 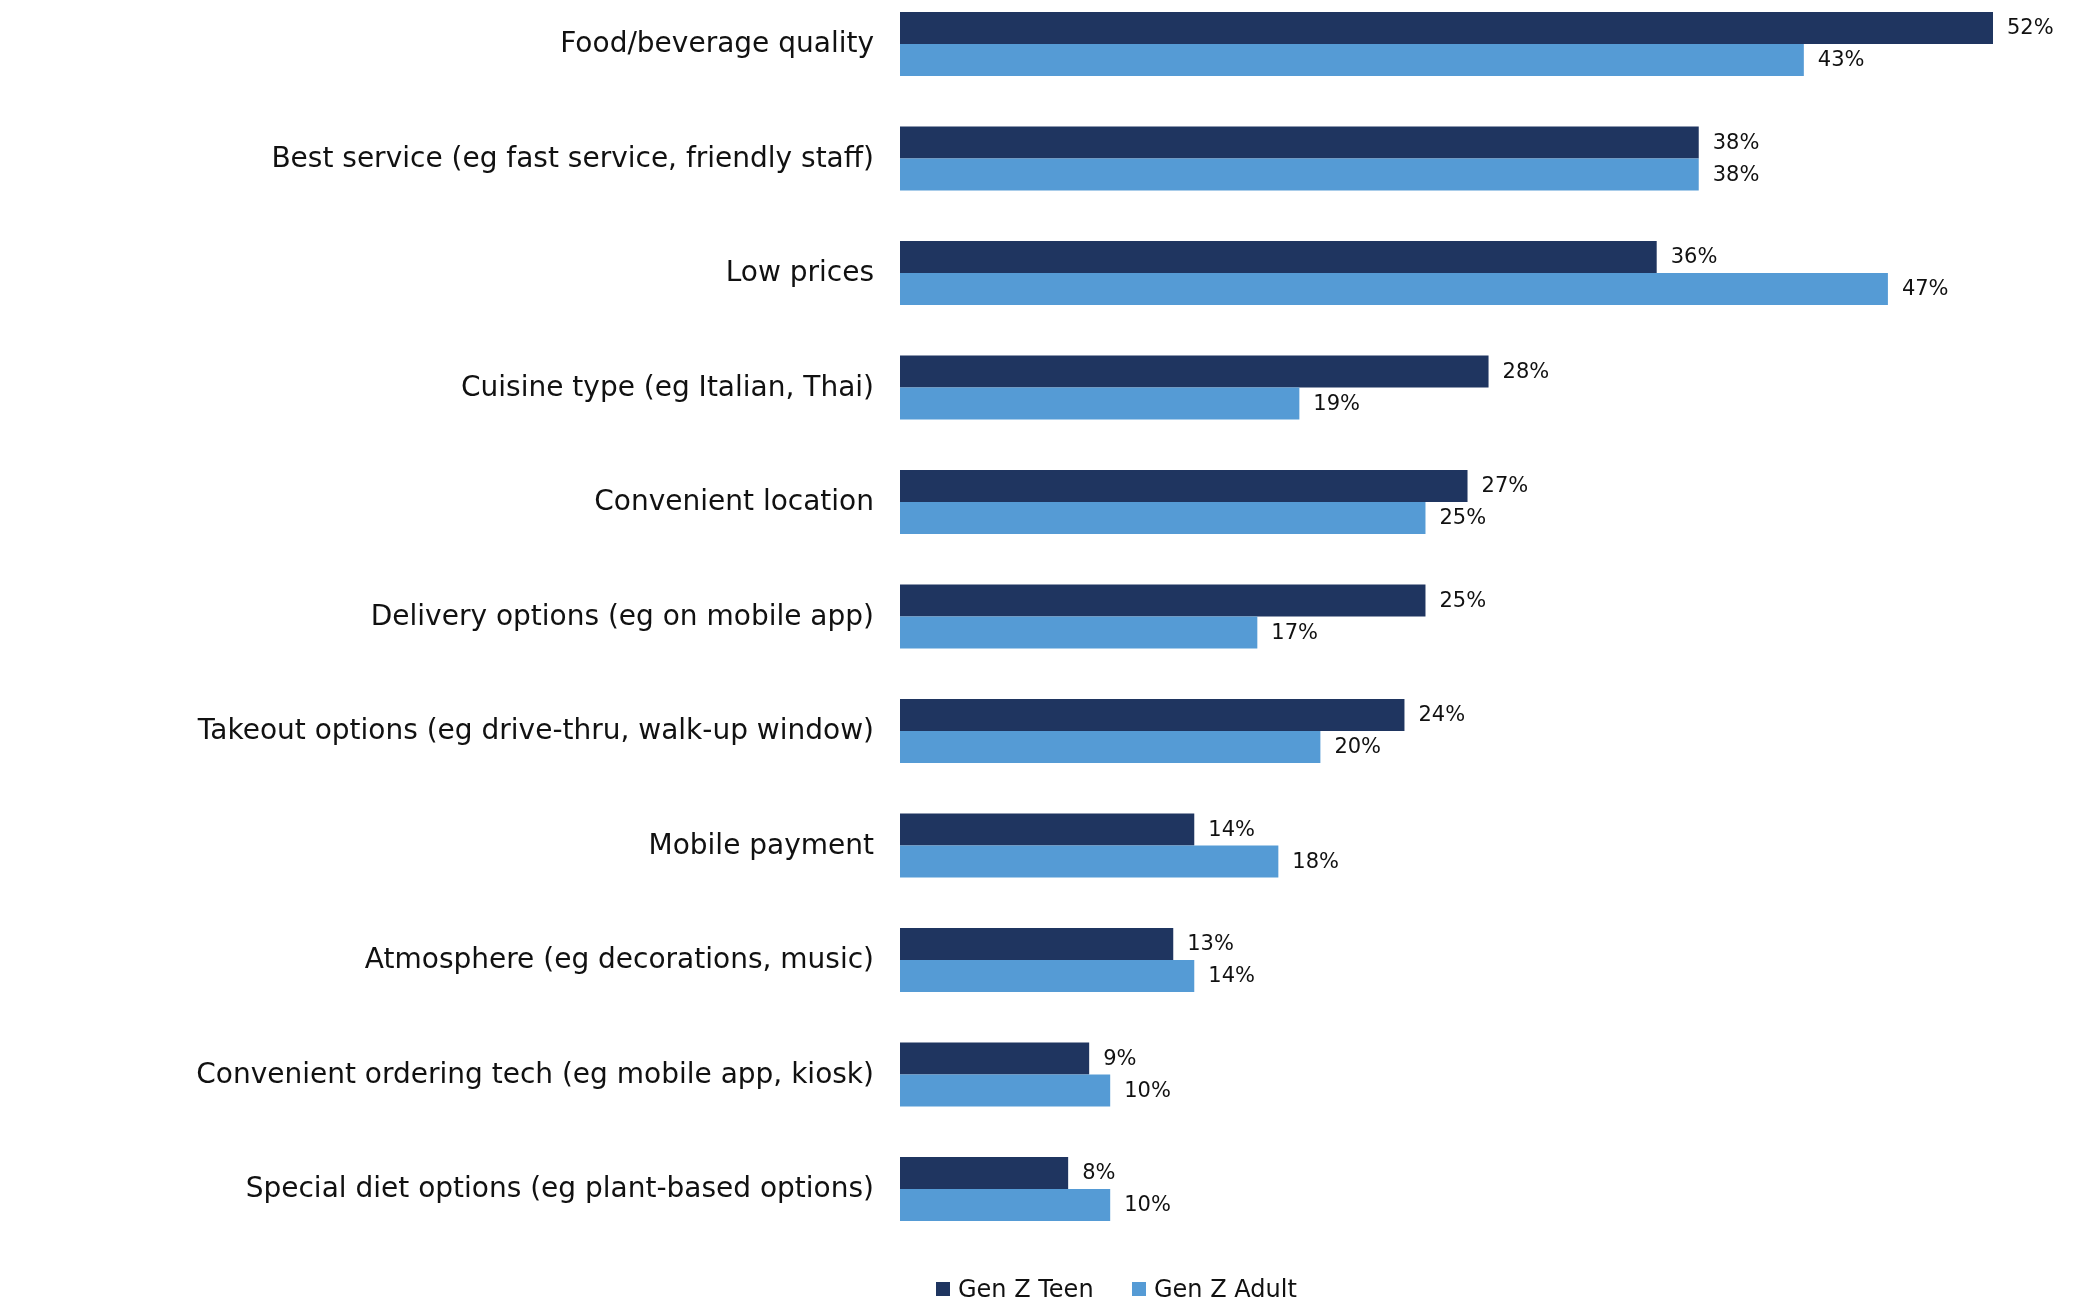 What do you see at coordinates (799, 271) in the screenshot?
I see `y-tick-label: Low prices` at bounding box center [799, 271].